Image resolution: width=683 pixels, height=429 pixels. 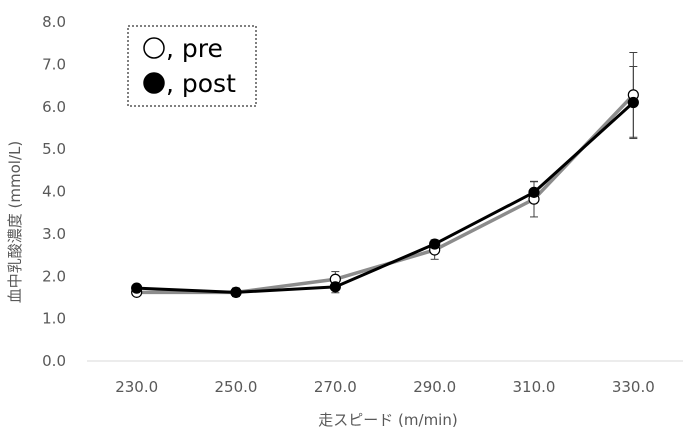 I want to click on x-tick-label: 290.0, so click(x=434, y=387).